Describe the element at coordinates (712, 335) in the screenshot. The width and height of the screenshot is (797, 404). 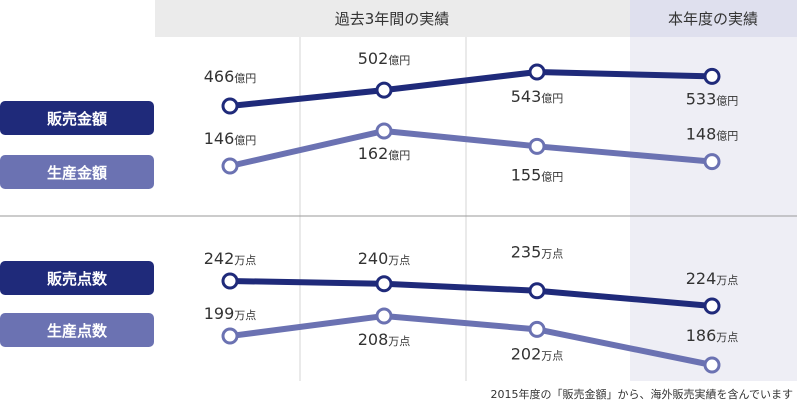
I see `data-label-1-1-3: 186万点` at that location.